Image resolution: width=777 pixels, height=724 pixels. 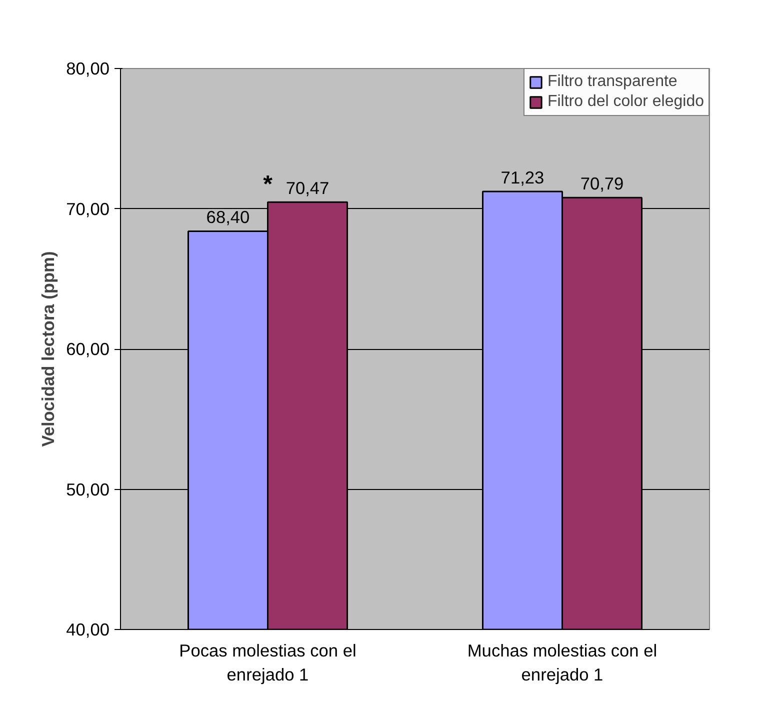 What do you see at coordinates (522, 178) in the screenshot?
I see `data-label: 71,23` at bounding box center [522, 178].